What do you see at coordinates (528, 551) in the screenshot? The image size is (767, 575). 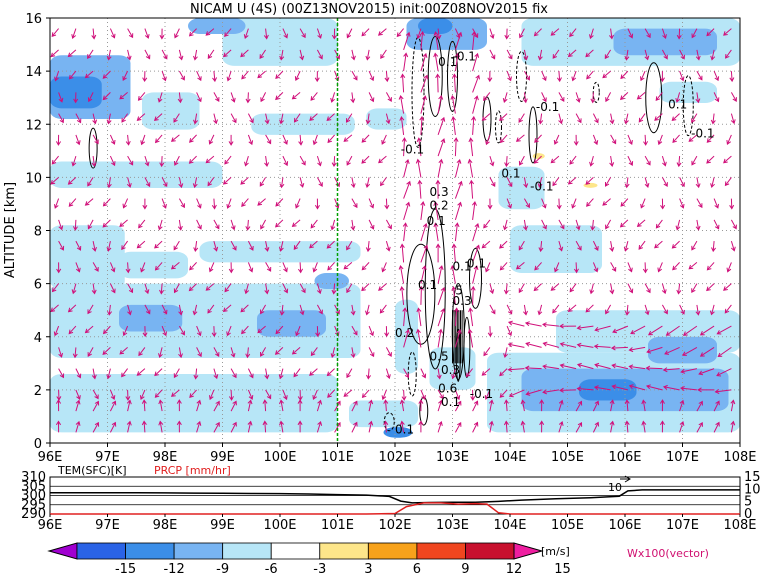 I see `colorbar-max-arrow` at bounding box center [528, 551].